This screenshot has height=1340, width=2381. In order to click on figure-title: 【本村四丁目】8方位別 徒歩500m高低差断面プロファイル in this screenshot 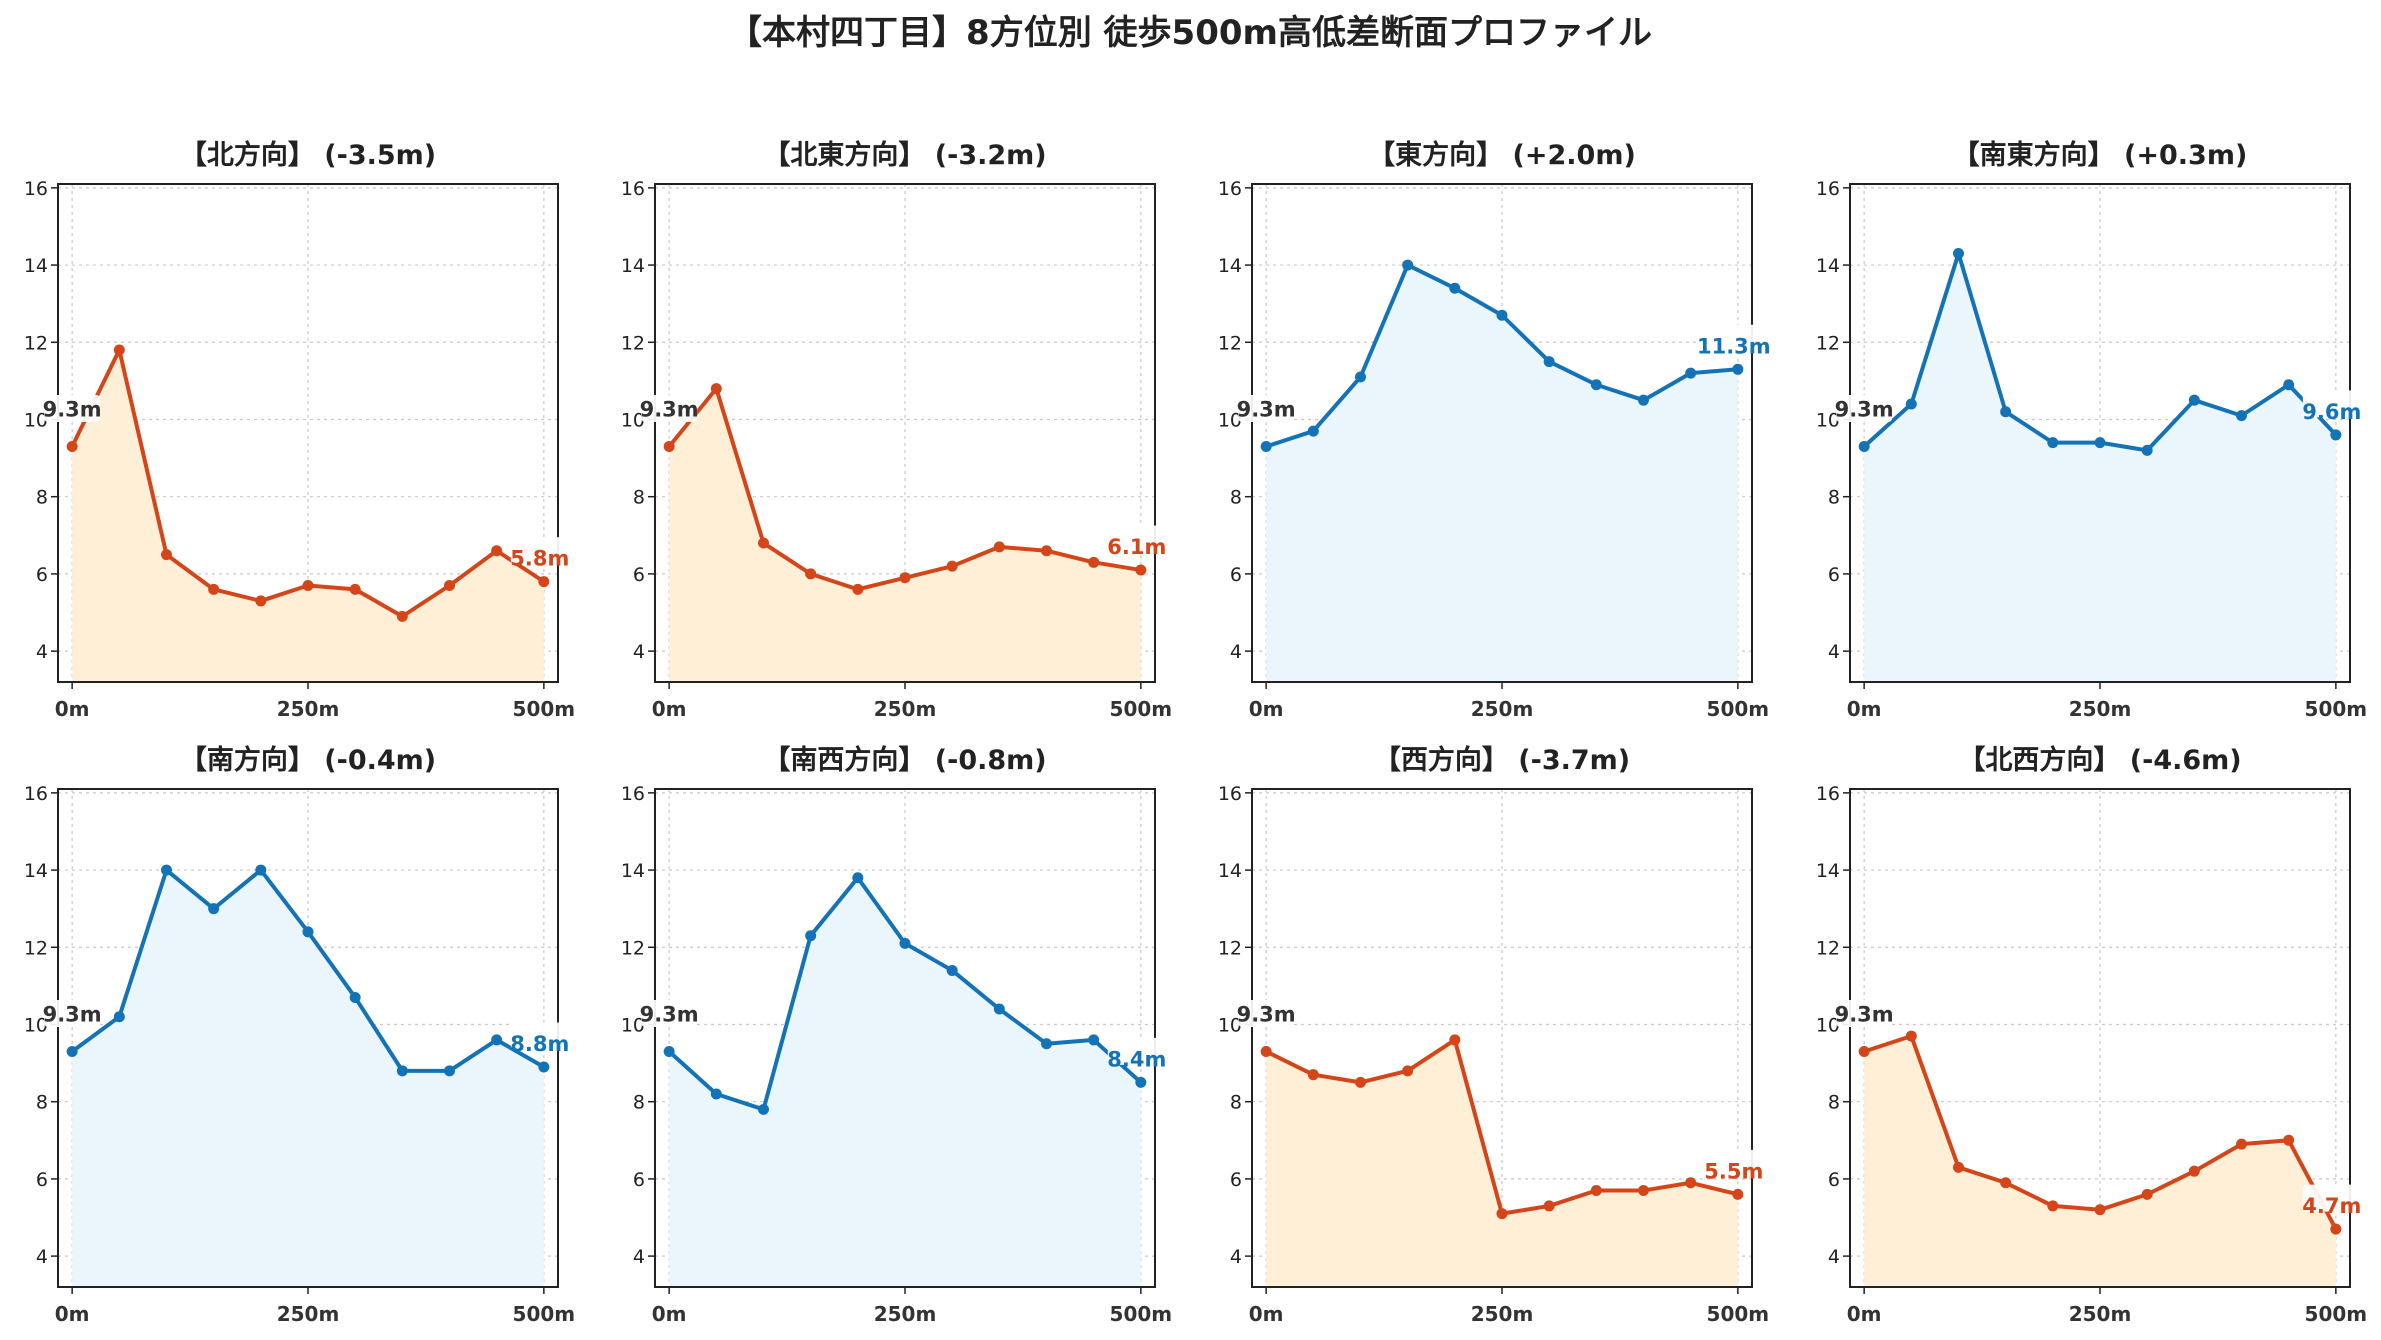, I will do `click(1190, 33)`.